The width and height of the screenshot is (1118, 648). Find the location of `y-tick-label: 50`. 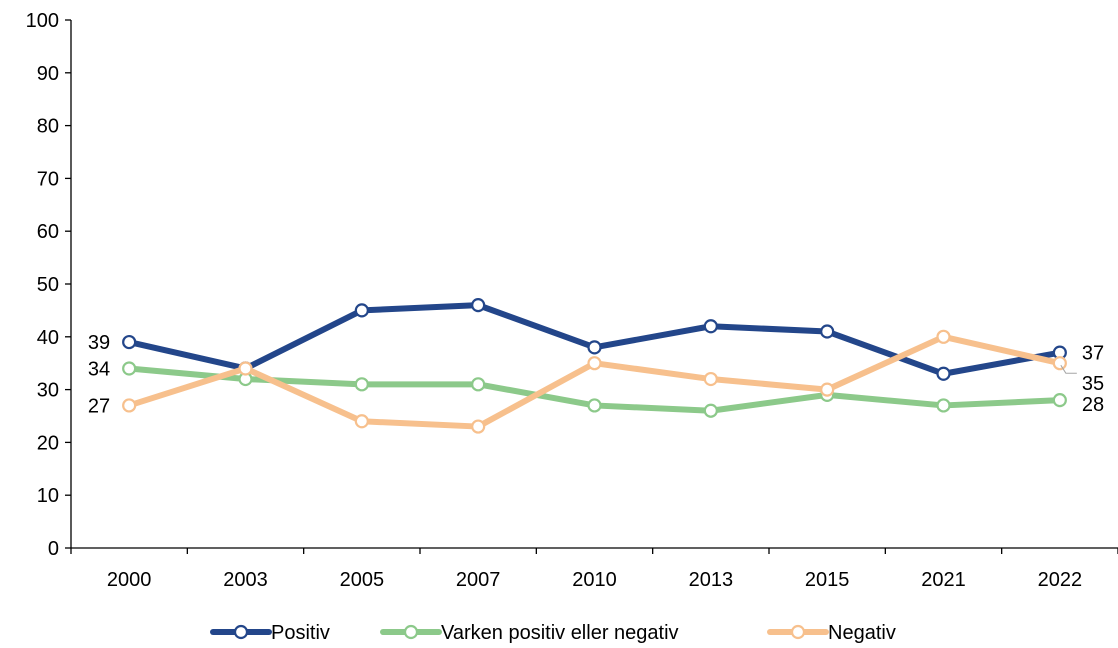

y-tick-label: 50 is located at coordinates (48, 285).